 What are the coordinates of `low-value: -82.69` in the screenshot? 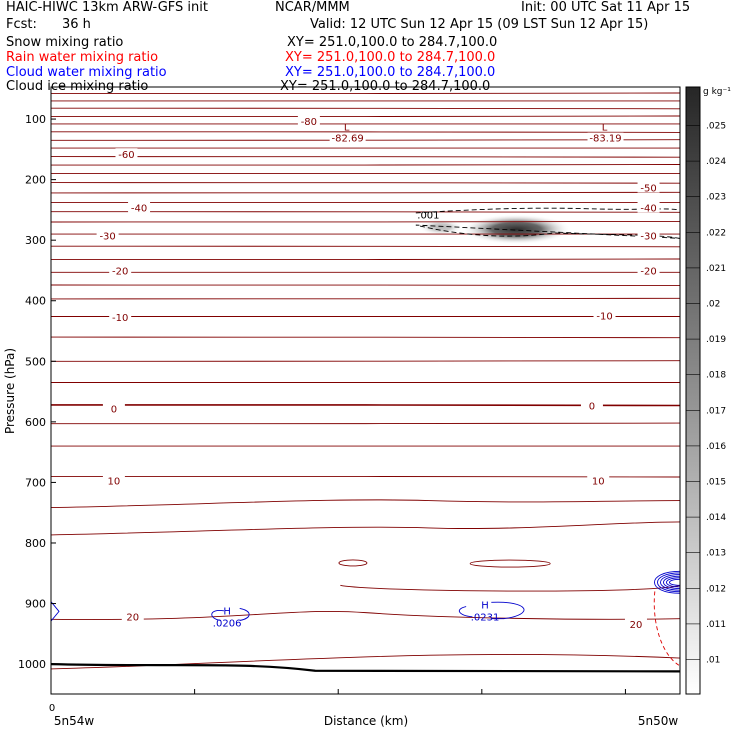 It's located at (348, 139).